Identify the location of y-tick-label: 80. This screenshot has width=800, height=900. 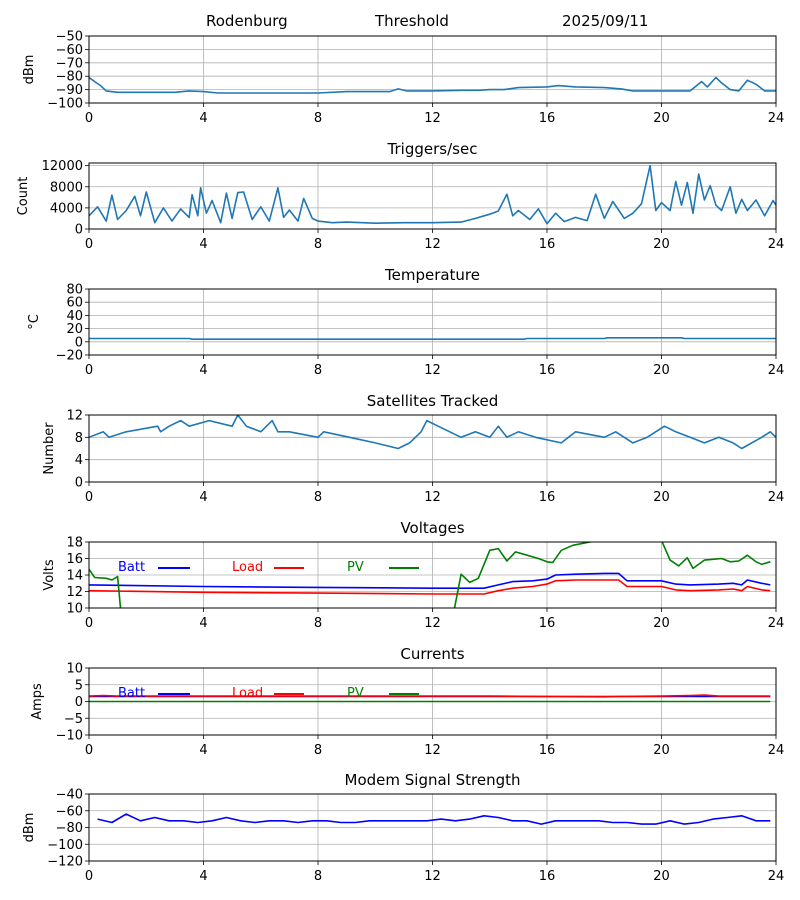
(74, 290).